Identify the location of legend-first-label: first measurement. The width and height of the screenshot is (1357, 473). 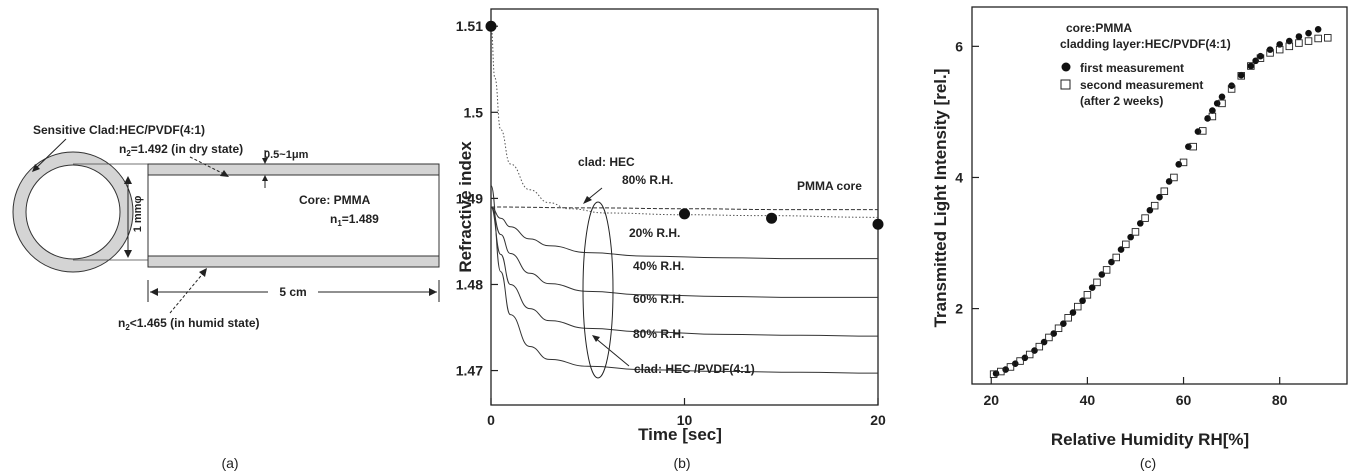
(1132, 68).